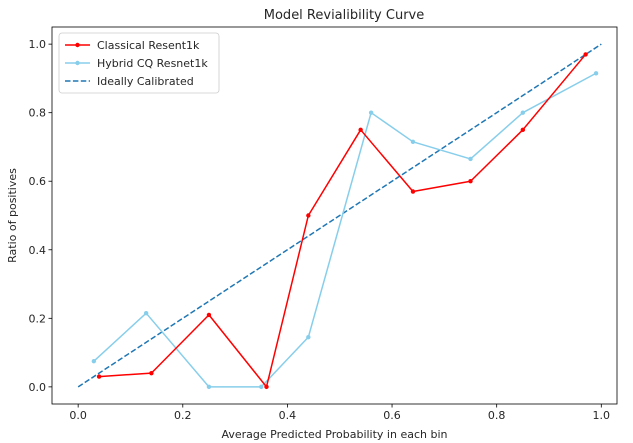  What do you see at coordinates (77, 45) in the screenshot?
I see `legend-marker-classical-resent1k` at bounding box center [77, 45].